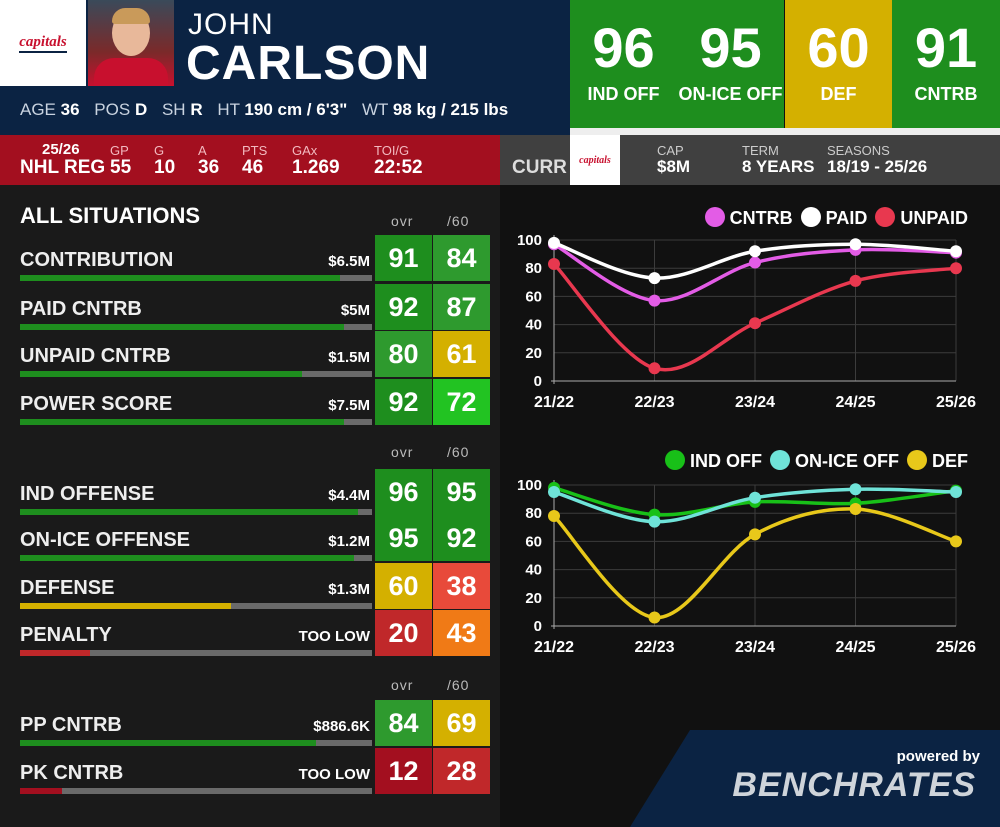 This screenshot has height=827, width=1000. Describe the element at coordinates (785, 131) in the screenshot. I see `top-ratings-strip` at that location.